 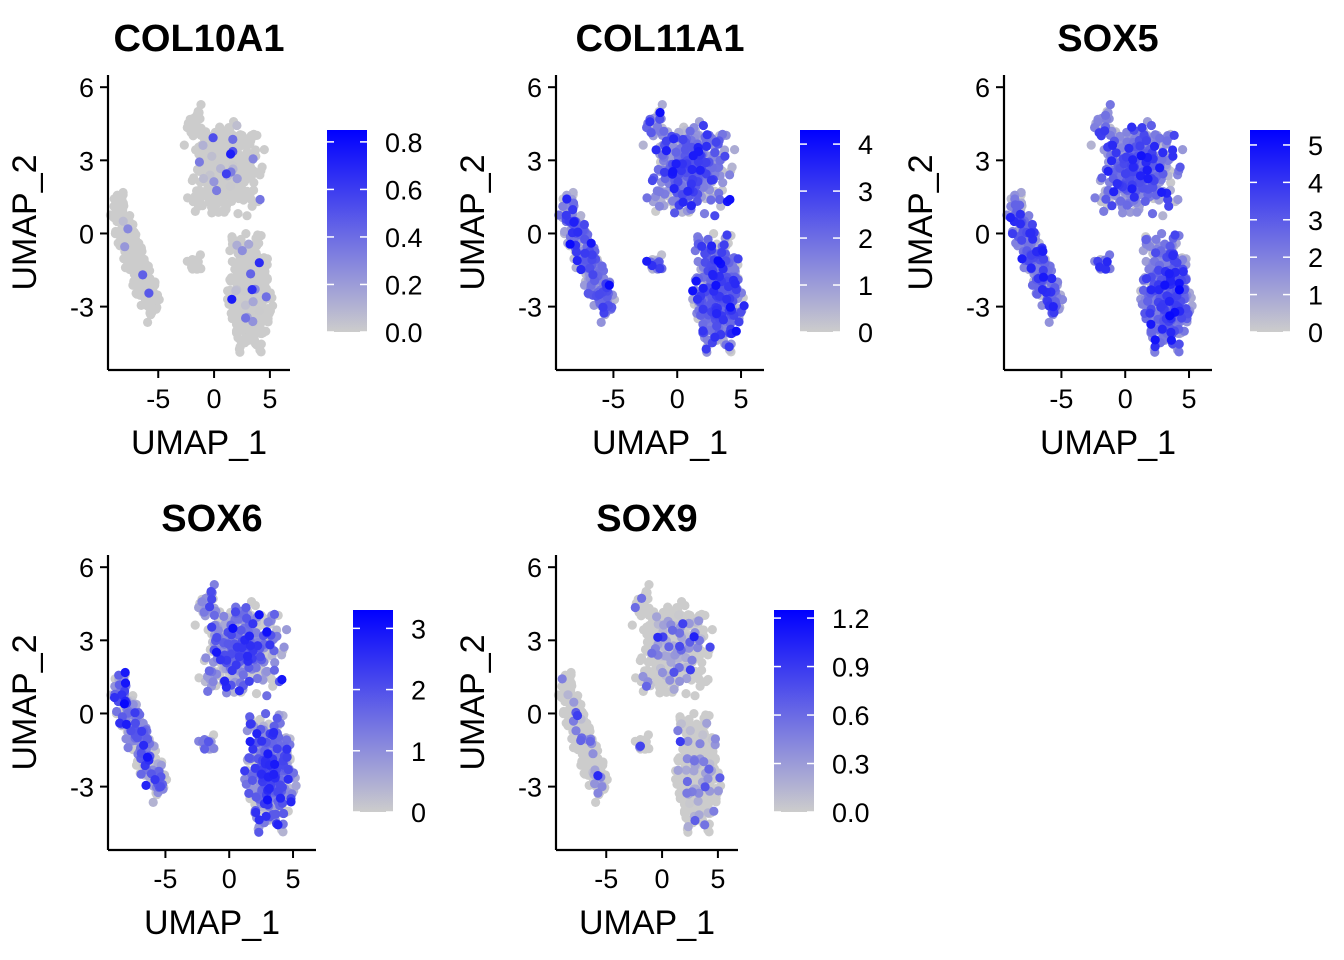 I want to click on x-tick-label: 0, so click(x=1125, y=399).